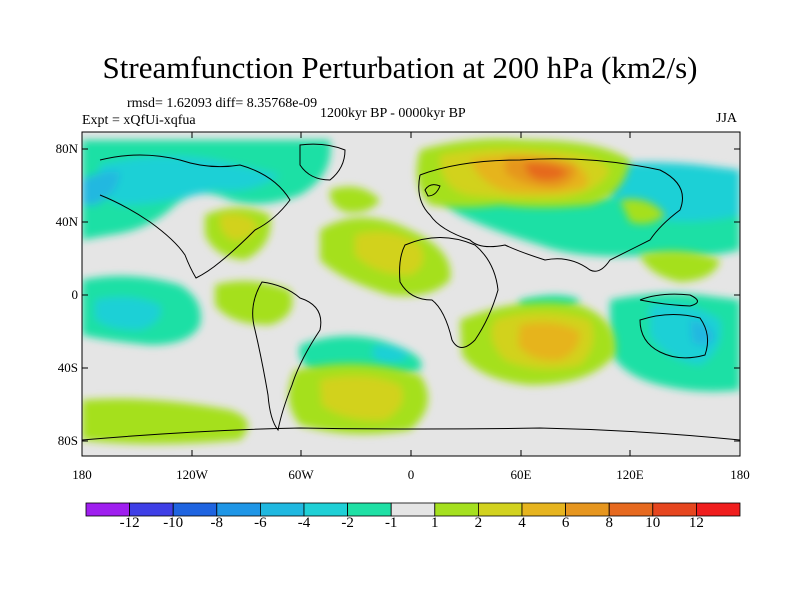 This screenshot has width=800, height=600. What do you see at coordinates (478, 523) in the screenshot?
I see `colorbar-label: 2` at bounding box center [478, 523].